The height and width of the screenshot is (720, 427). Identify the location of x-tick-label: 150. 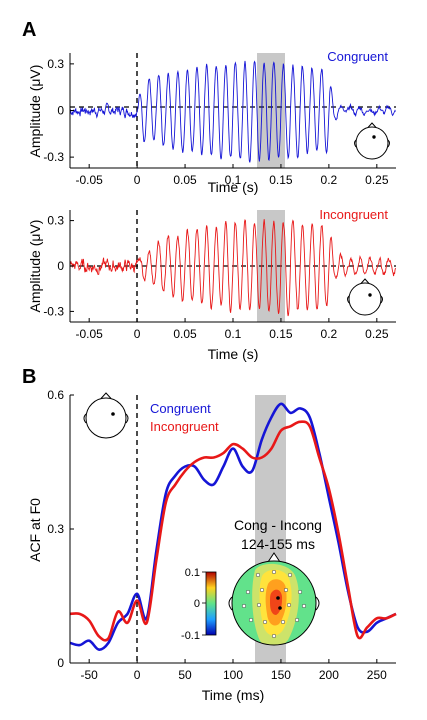
(281, 675).